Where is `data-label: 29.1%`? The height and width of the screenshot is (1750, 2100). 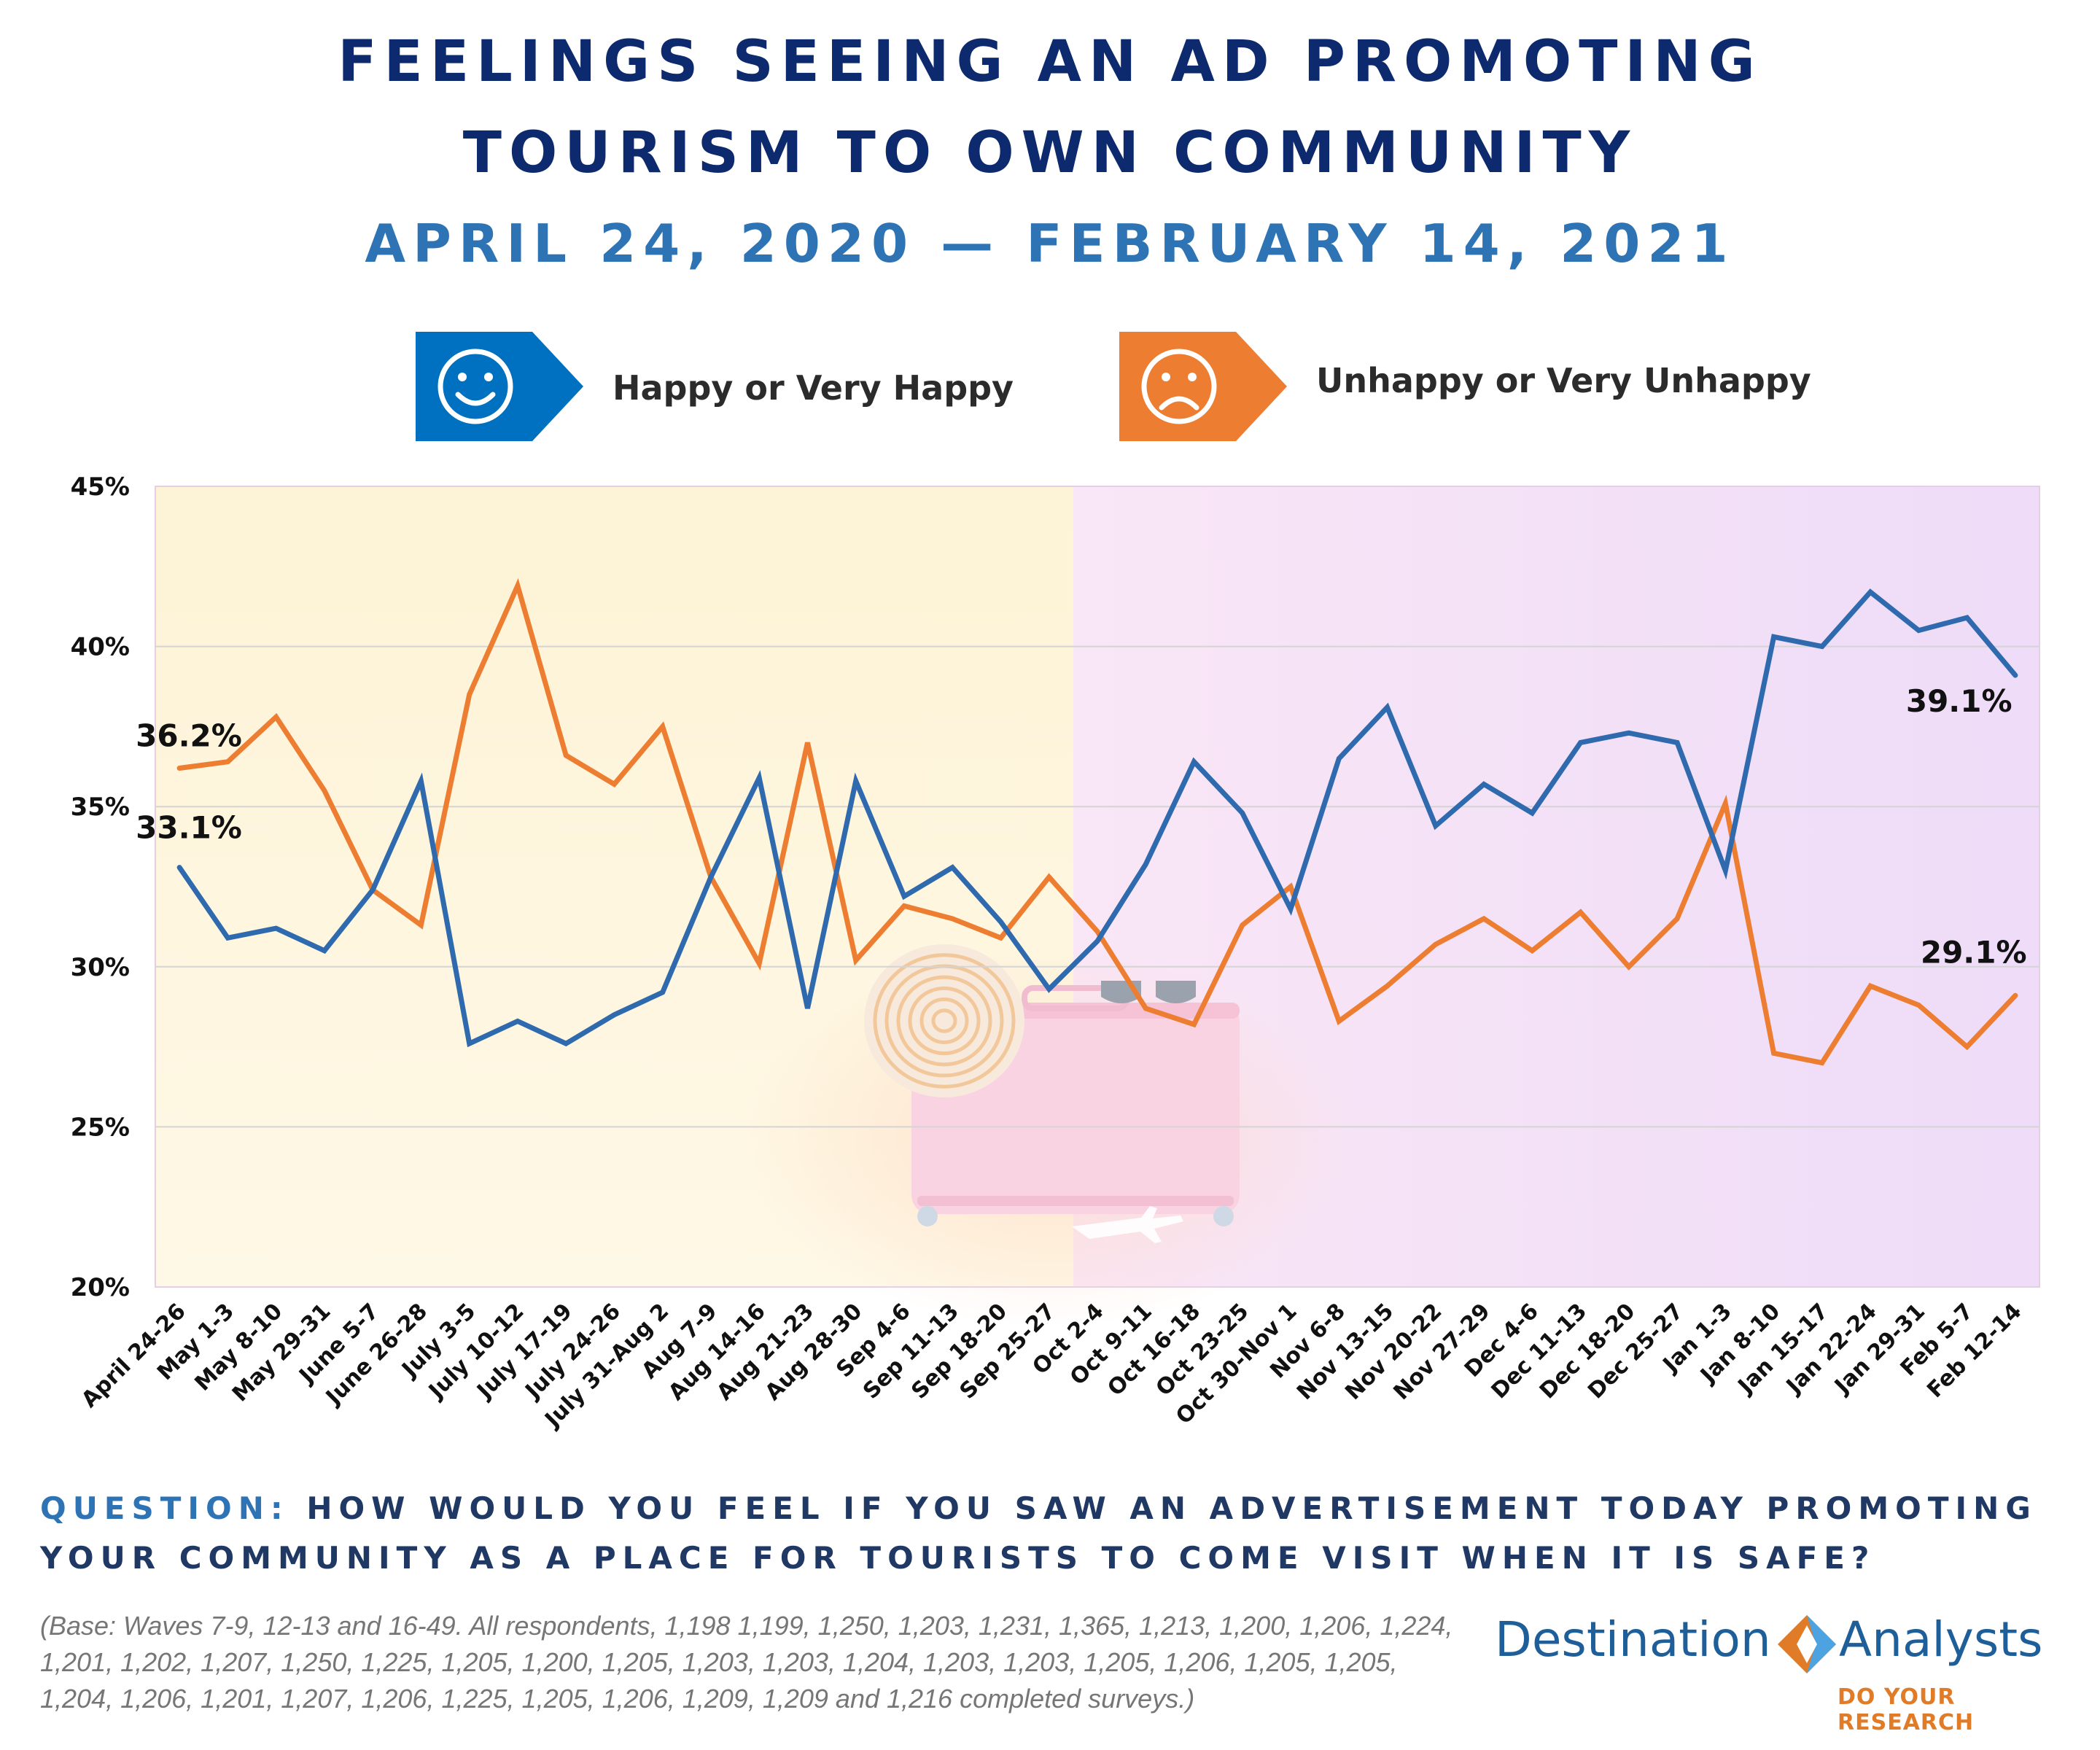 data-label: 29.1% is located at coordinates (1974, 952).